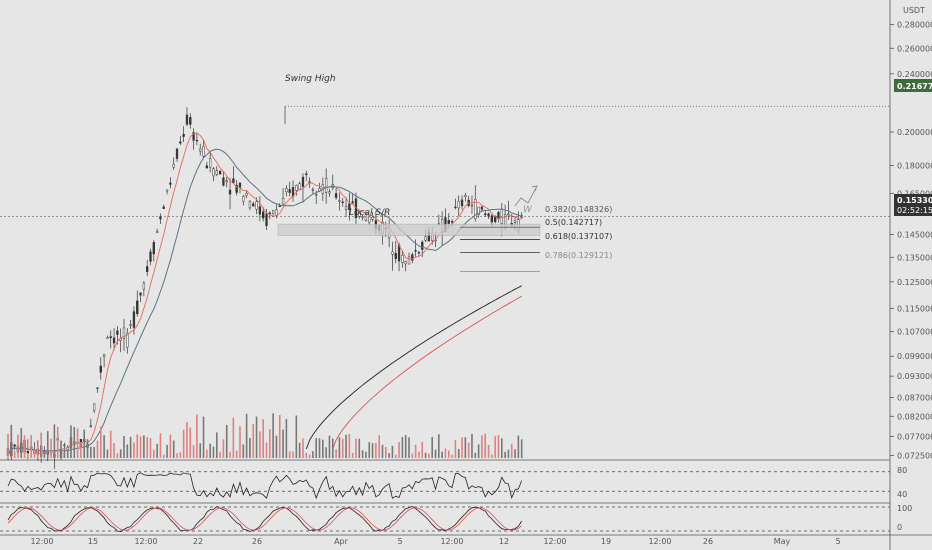 This screenshot has height=550, width=932. Describe the element at coordinates (914, 282) in the screenshot. I see `price-tick-label: 0.125000` at that location.